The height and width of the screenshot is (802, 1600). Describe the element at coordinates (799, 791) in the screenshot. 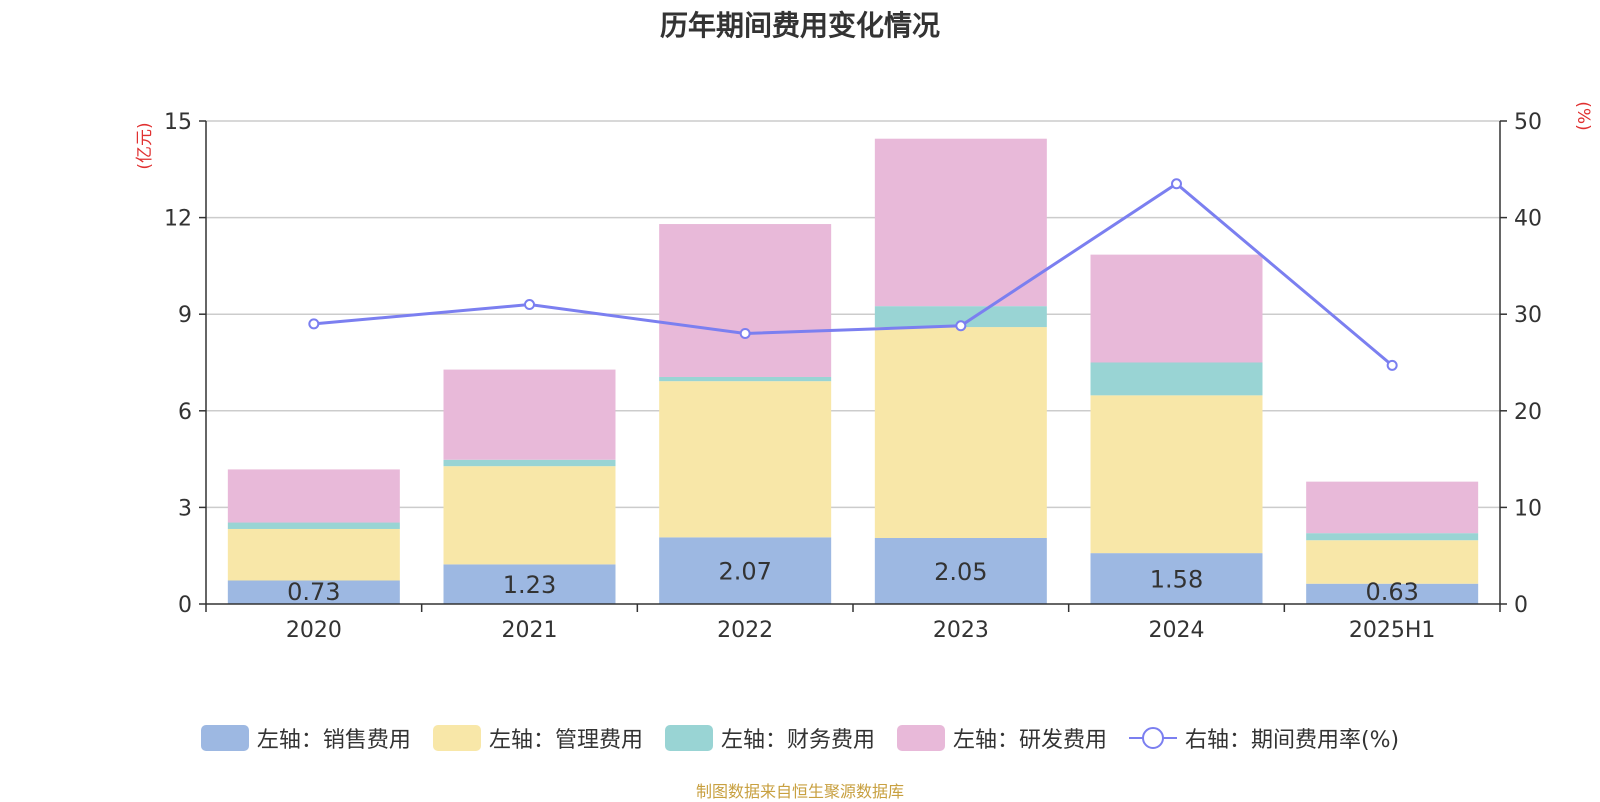

I see `data-source-note: 制图数据来自恒生聚源数据库` at that location.